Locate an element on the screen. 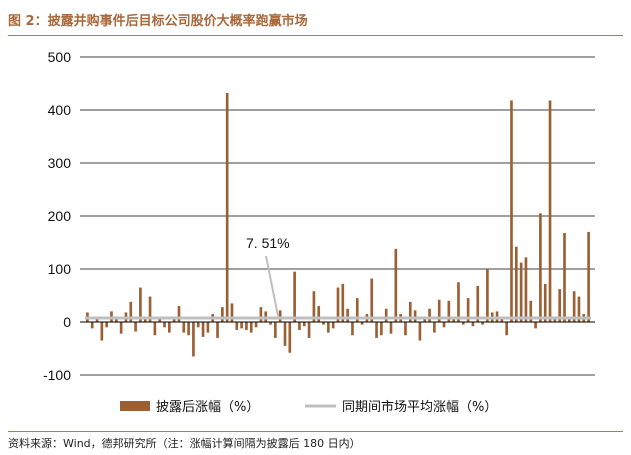  source-note: 资料来源：Wind，德邦研究所（注：涨幅计算间隔为披露后 180 日内） is located at coordinates (184, 443).